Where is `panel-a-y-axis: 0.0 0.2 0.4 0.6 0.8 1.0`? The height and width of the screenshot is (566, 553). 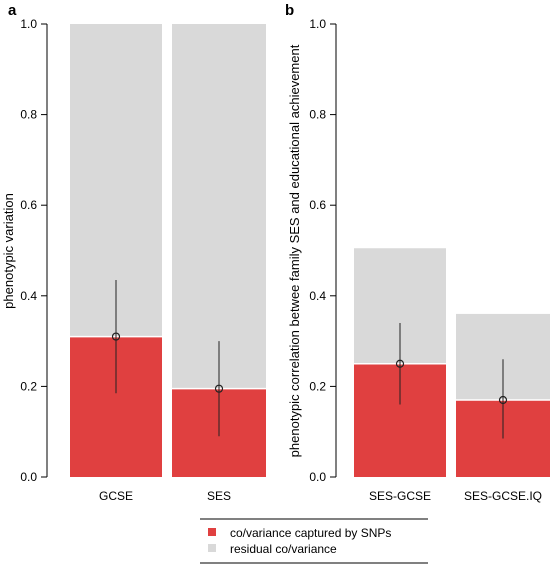
panel-a-y-axis: 0.0 0.2 0.4 0.6 0.8 1.0 is located at coordinates (34, 250).